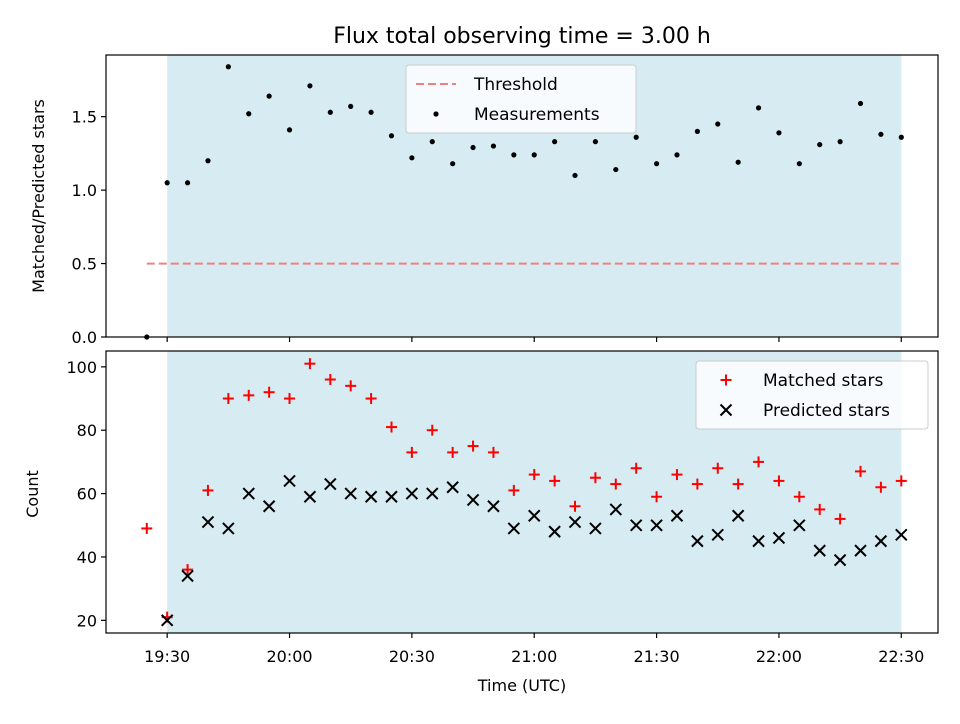 This screenshot has height=724, width=960. What do you see at coordinates (823, 381) in the screenshot?
I see `legend-matched-label: Matched stars` at bounding box center [823, 381].